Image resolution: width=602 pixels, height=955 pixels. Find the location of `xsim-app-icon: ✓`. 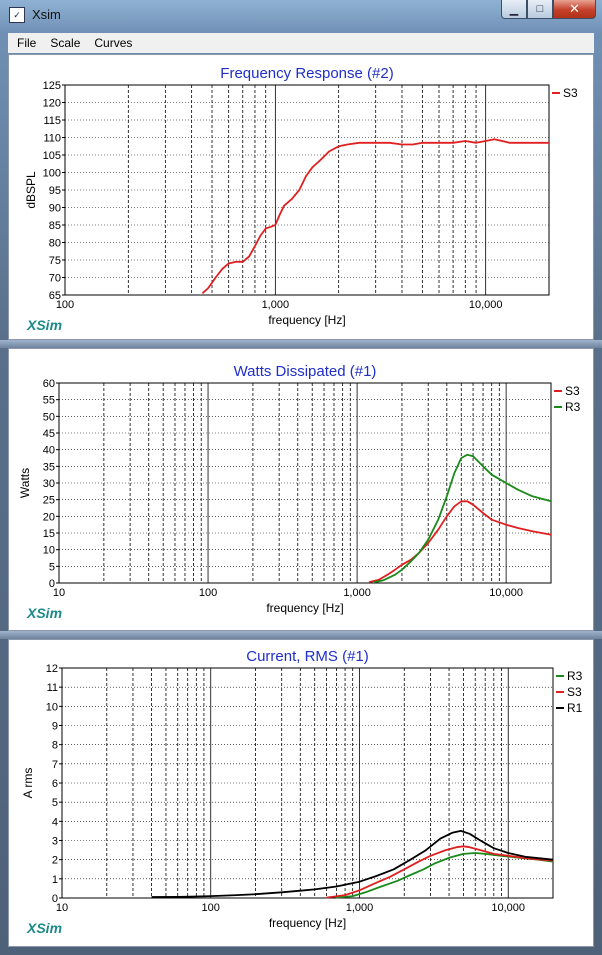

xsim-app-icon: ✓ is located at coordinates (17, 15).